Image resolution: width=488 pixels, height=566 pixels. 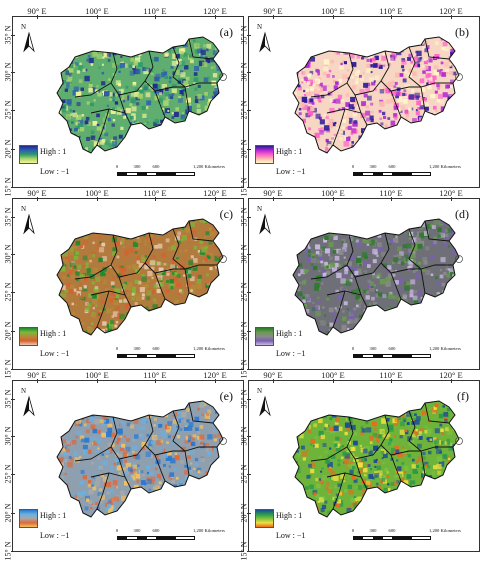 What do you see at coordinates (462, 32) in the screenshot?
I see `panel-label: (b)` at bounding box center [462, 32].